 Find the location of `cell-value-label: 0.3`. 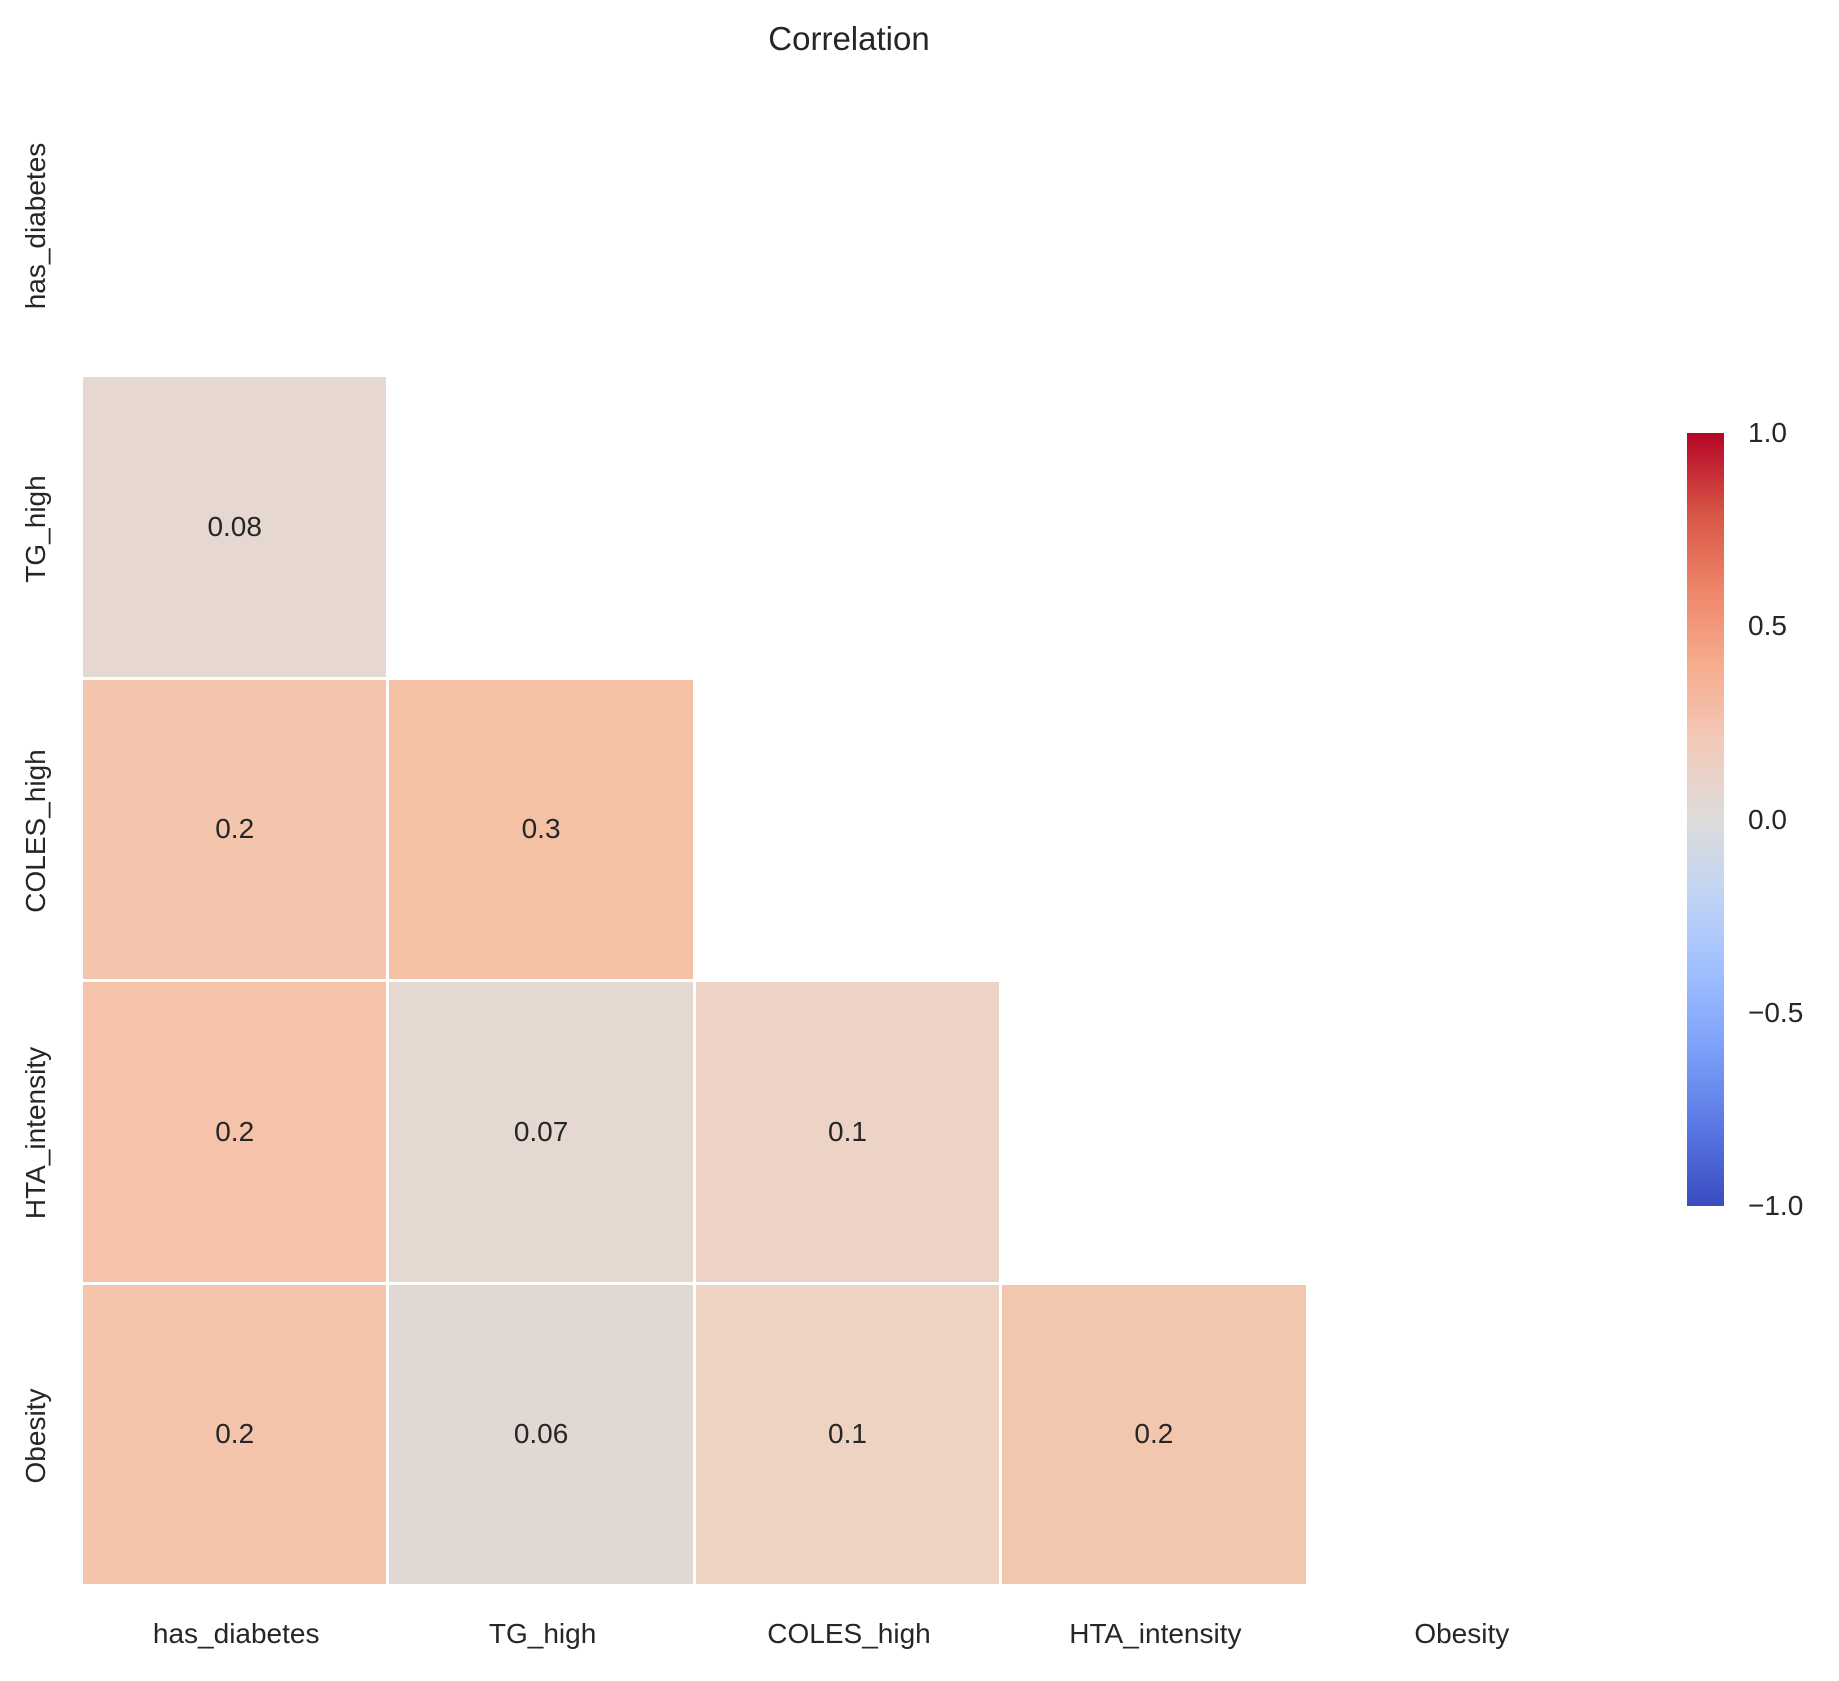

cell-value-label: 0.3 is located at coordinates (541, 829).